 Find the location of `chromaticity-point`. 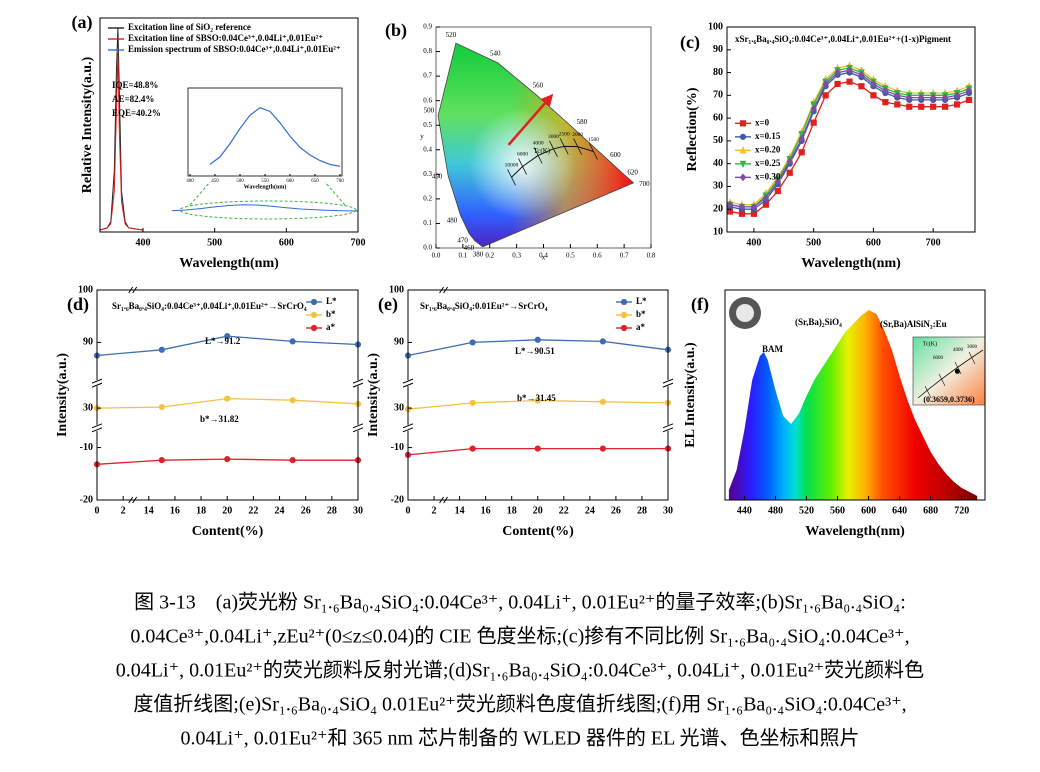

chromaticity-point is located at coordinates (957, 371).